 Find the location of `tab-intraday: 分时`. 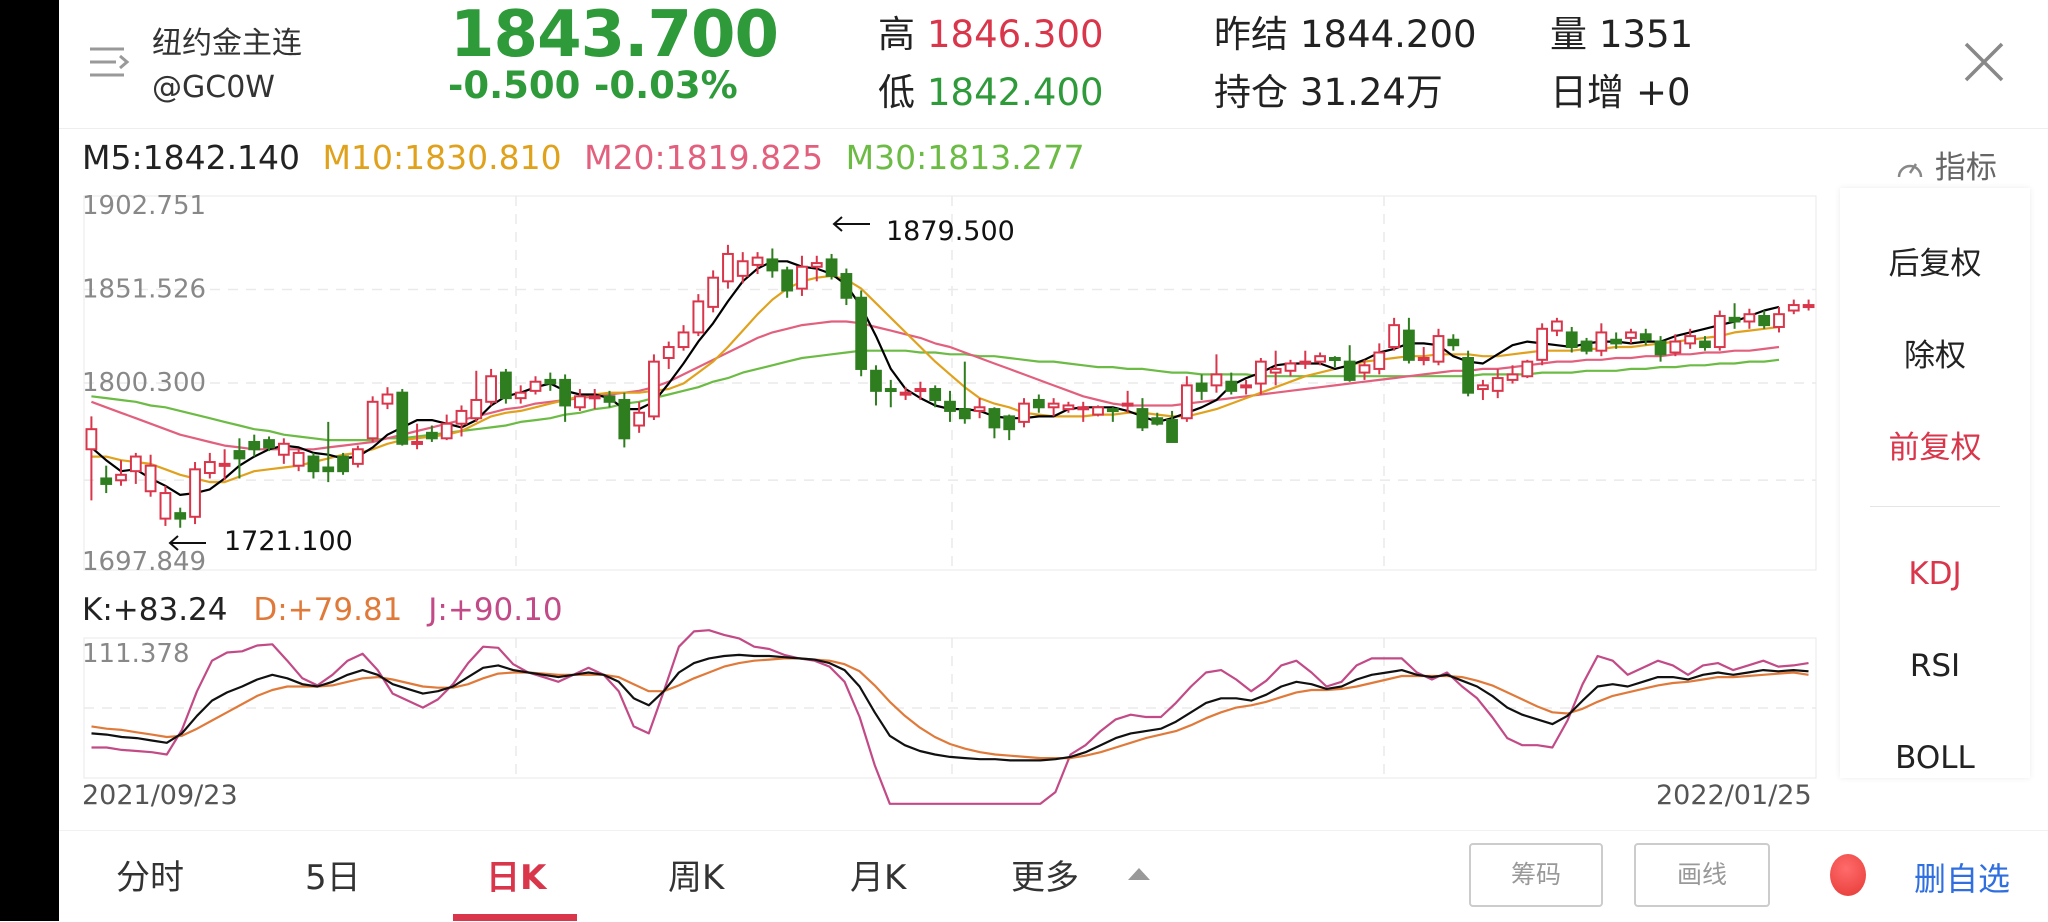

tab-intraday: 分时 is located at coordinates (150, 878).